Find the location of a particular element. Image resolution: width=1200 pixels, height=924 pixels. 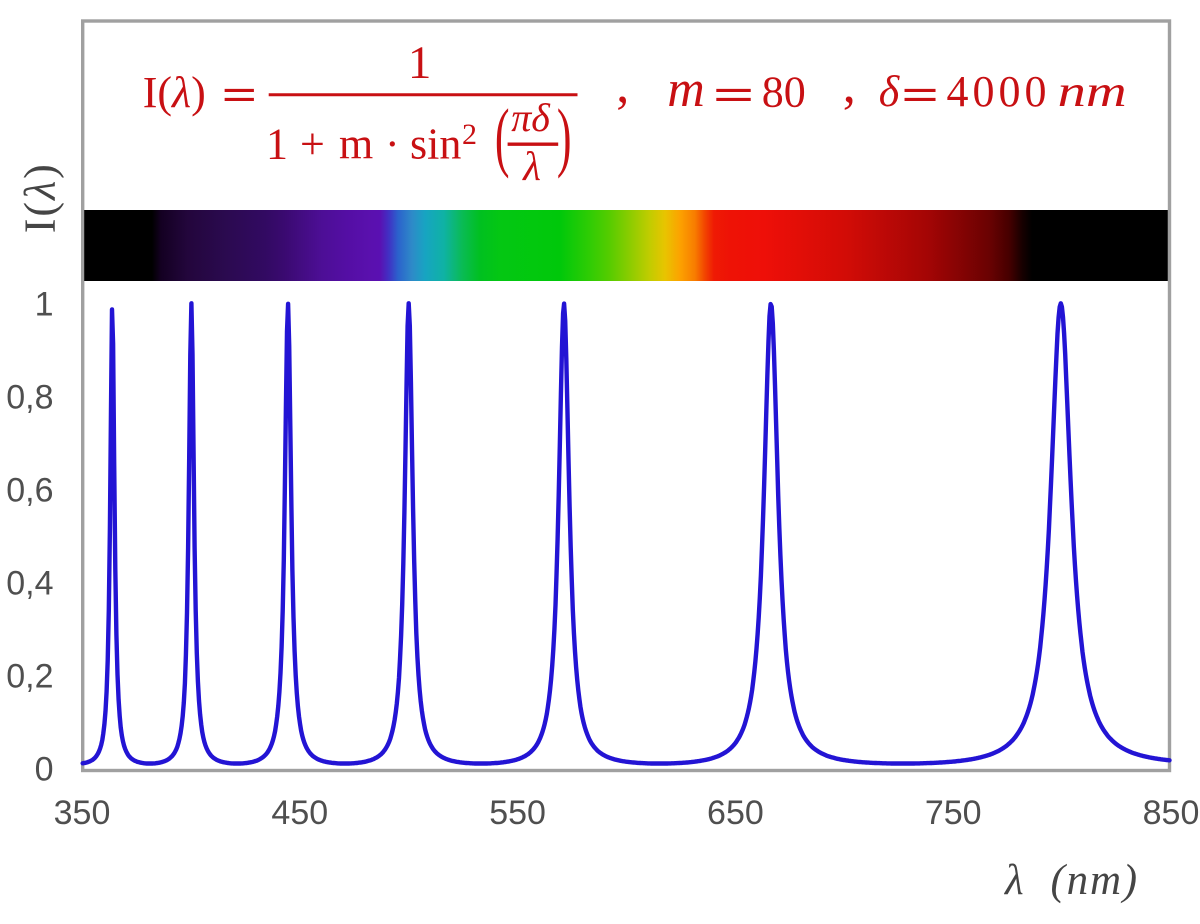

svg-text: 750 is located at coordinates (953, 813).